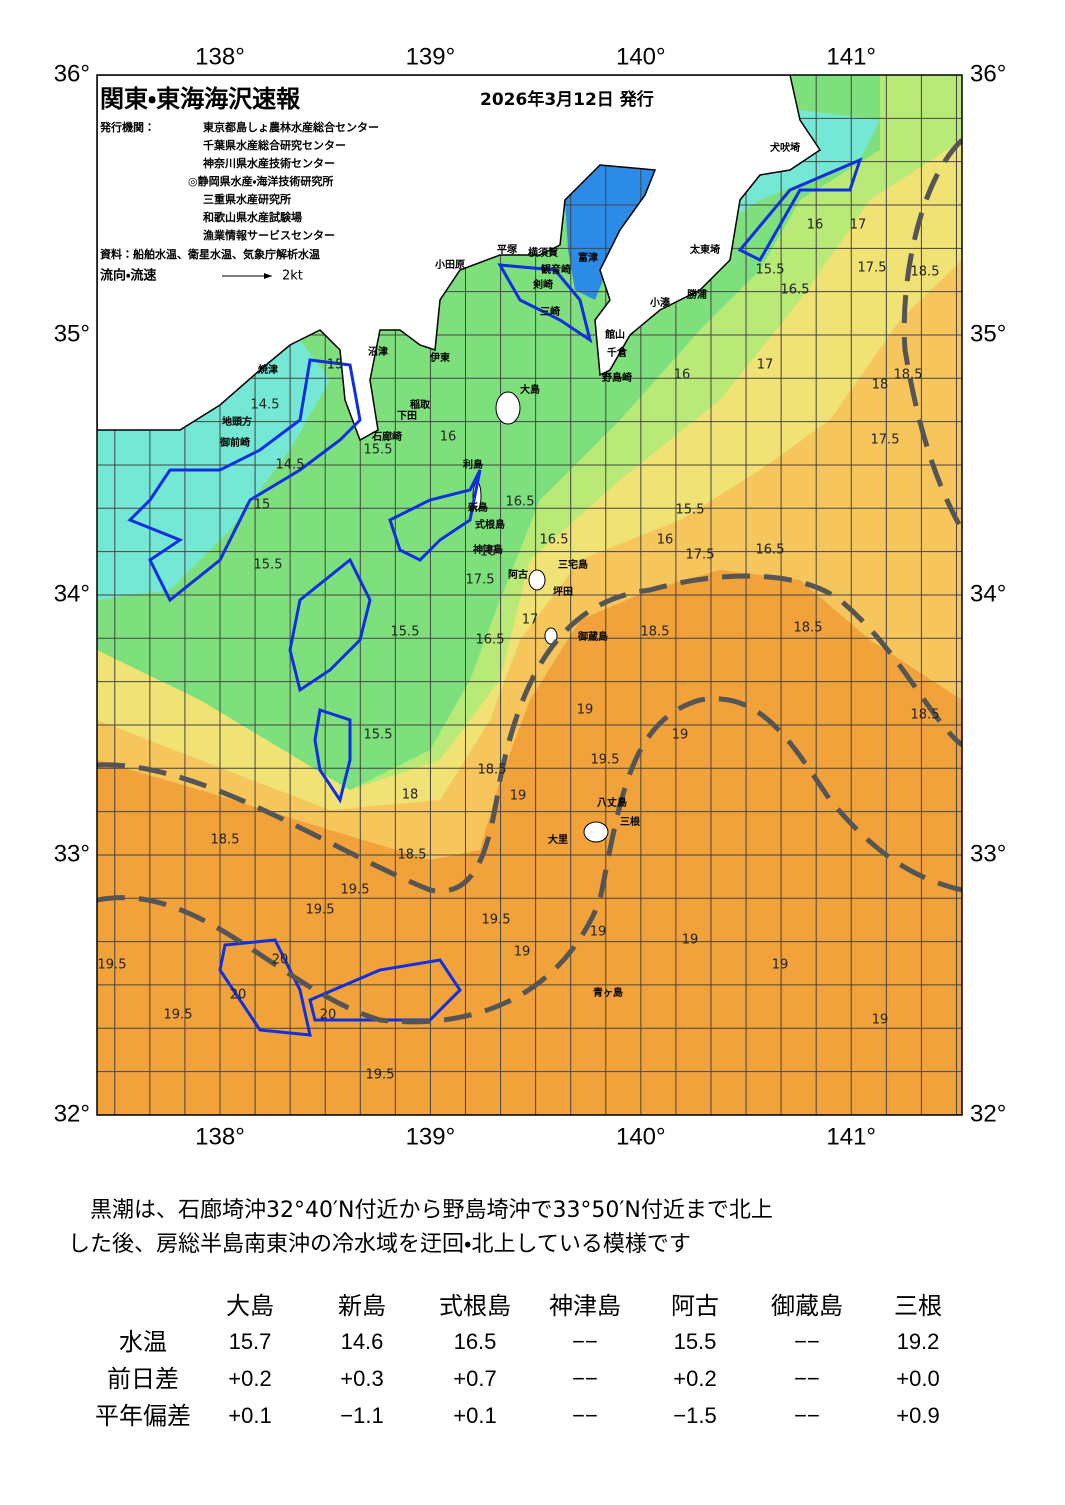  What do you see at coordinates (918, 1341) in the screenshot?
I see `table-cell: 19.2` at bounding box center [918, 1341].